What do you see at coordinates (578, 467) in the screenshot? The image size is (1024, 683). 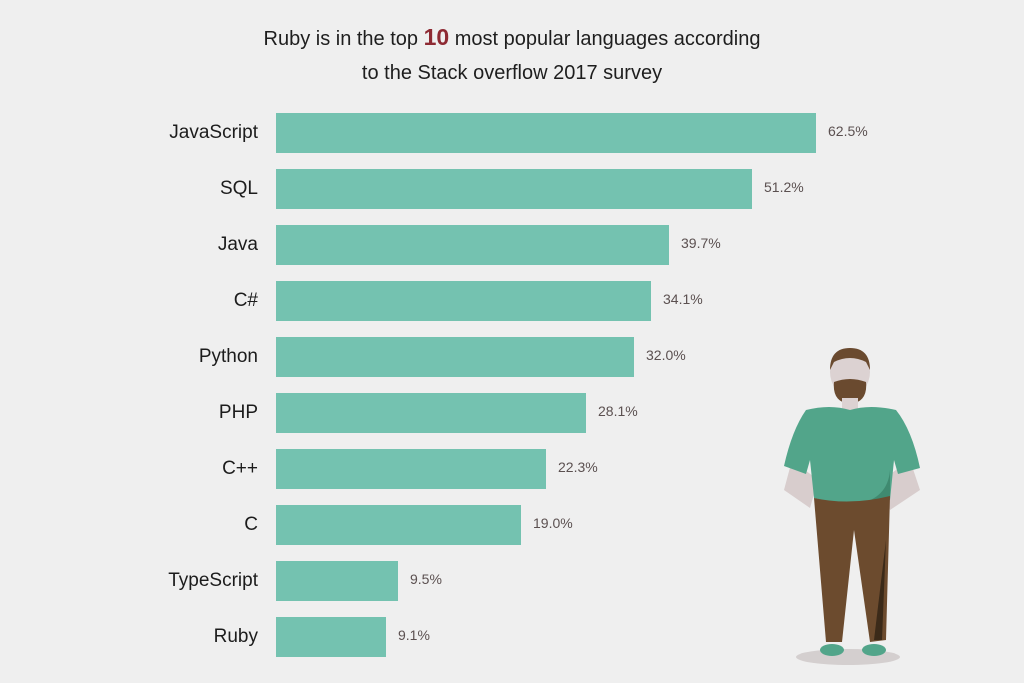 I see `value-label: 22.3%` at bounding box center [578, 467].